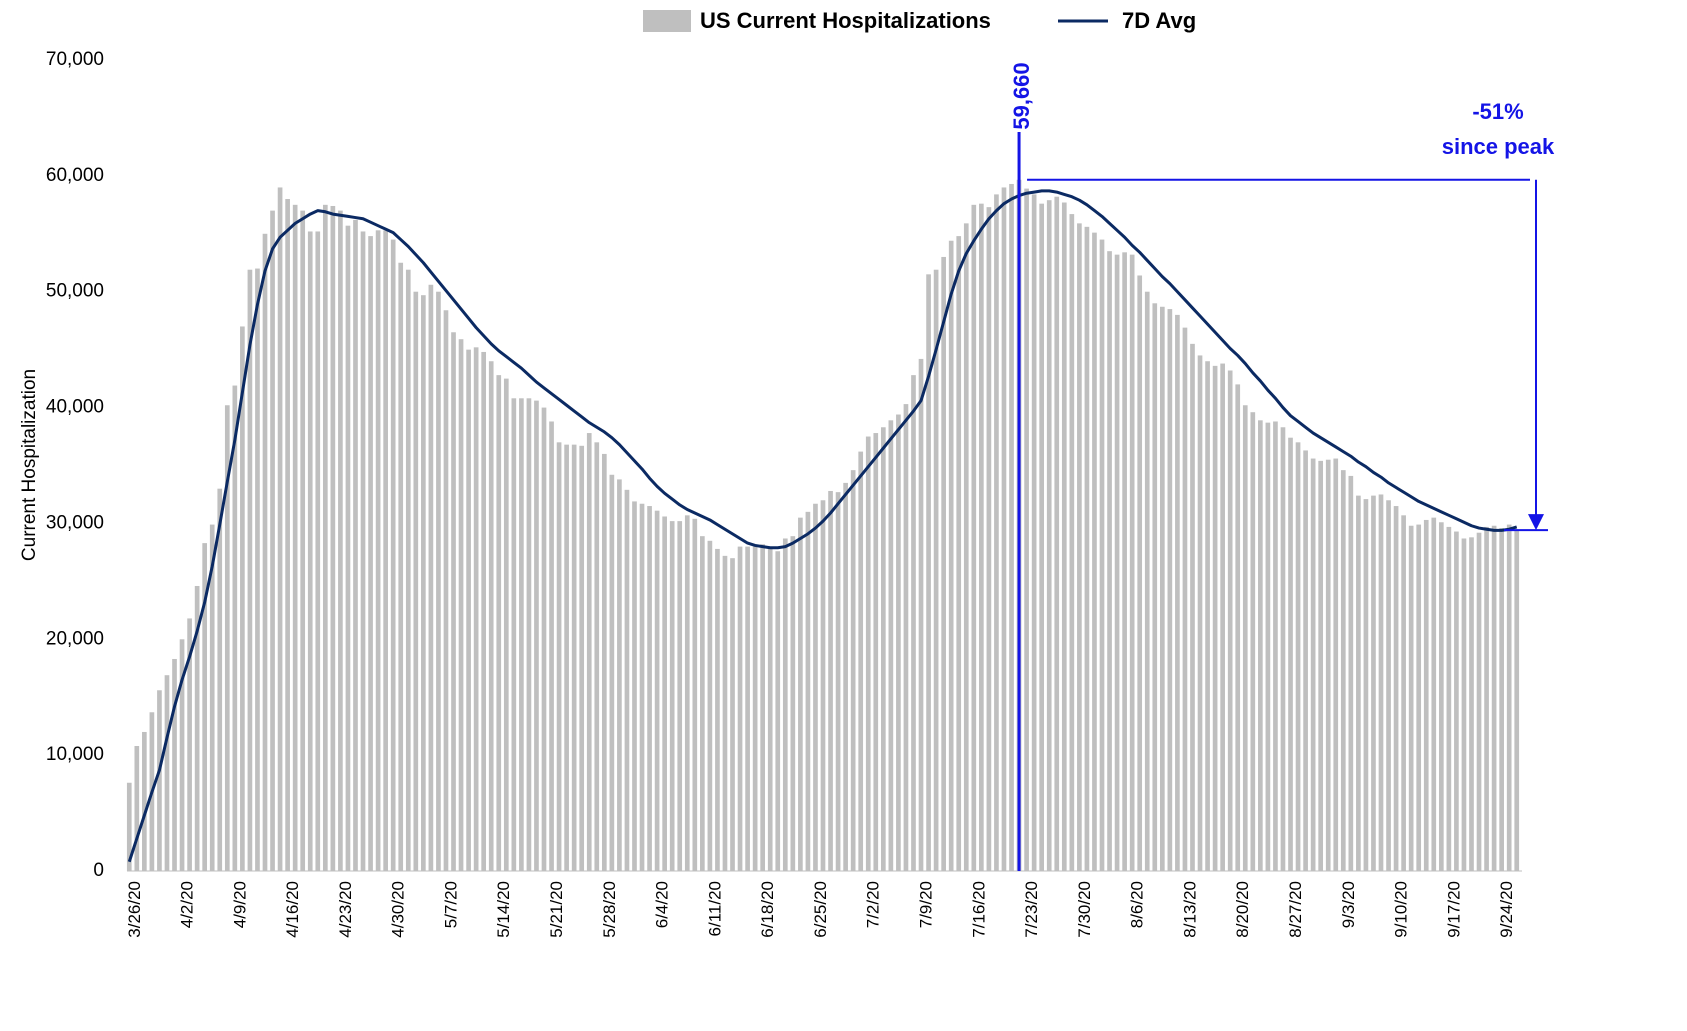 The width and height of the screenshot is (1687, 1031). Describe the element at coordinates (29, 465) in the screenshot. I see `y-axis-title: Current Hospitalization` at that location.